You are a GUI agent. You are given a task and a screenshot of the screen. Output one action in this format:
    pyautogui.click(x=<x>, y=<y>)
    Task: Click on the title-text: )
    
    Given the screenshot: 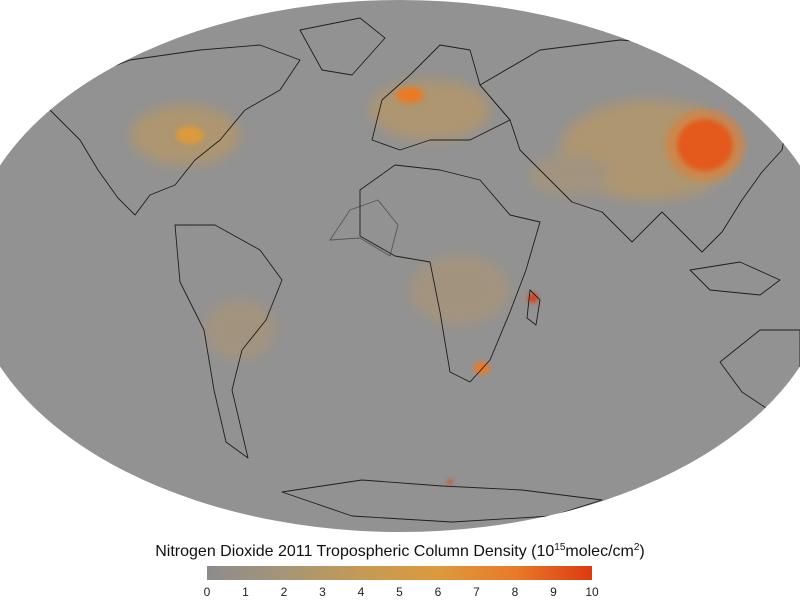 What is the action you would take?
    pyautogui.click(x=641, y=551)
    